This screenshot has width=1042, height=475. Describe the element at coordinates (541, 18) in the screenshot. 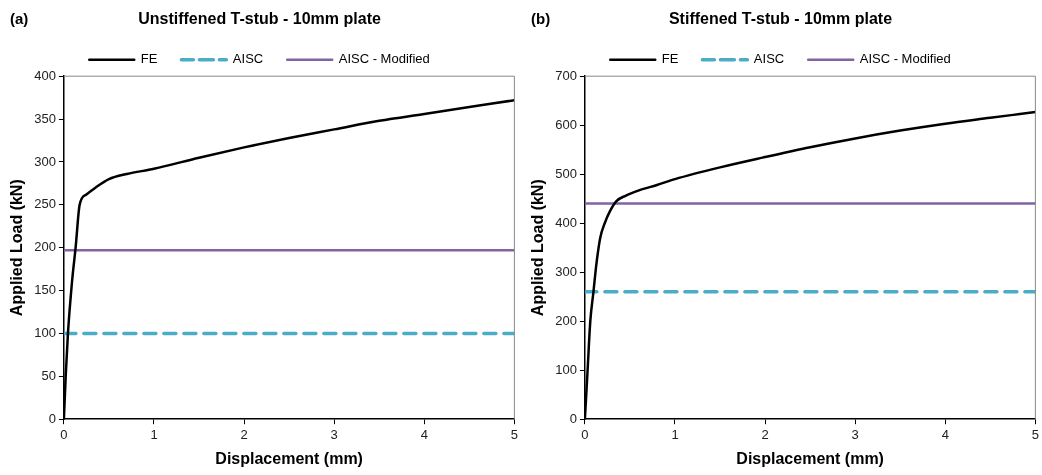

I see `text: (b)` at that location.